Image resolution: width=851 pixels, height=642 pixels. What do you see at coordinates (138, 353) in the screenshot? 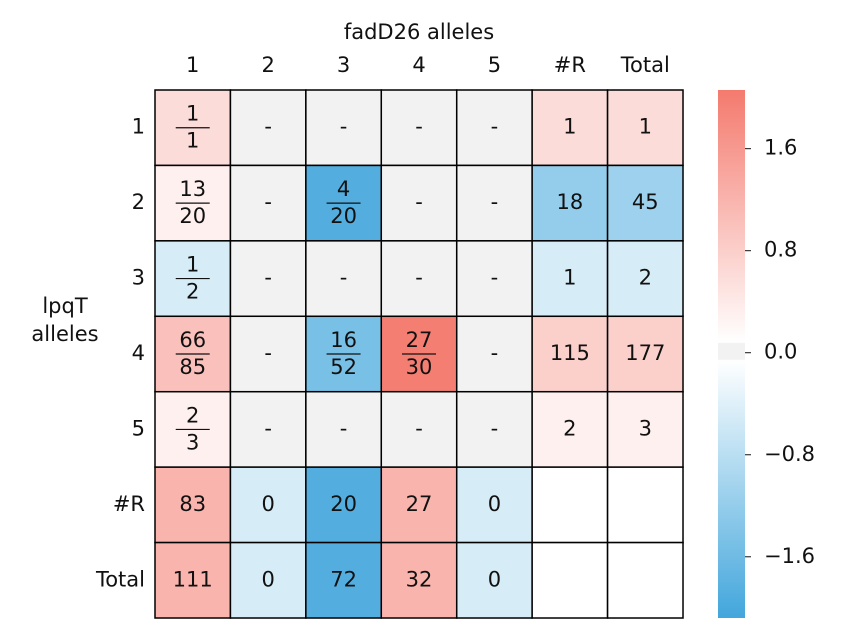
I see `y-tick-label: 4` at bounding box center [138, 353].